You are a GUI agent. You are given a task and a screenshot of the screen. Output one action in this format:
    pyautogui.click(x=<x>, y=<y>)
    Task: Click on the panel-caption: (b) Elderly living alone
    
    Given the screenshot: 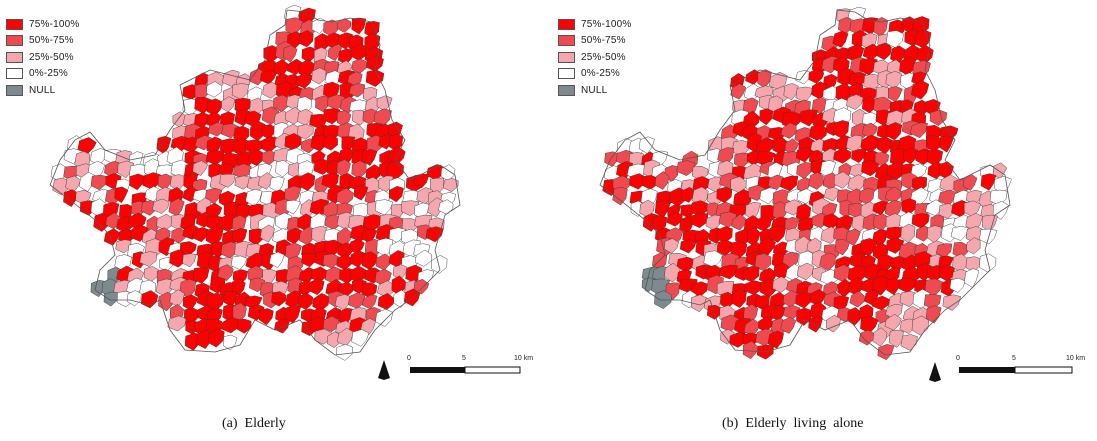 What is the action you would take?
    pyautogui.click(x=793, y=423)
    